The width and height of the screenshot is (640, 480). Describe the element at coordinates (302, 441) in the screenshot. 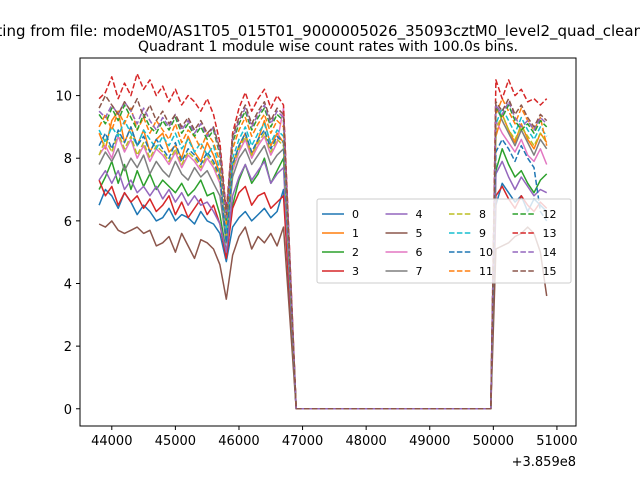

I see `x-tick-label: 47000` at that location.